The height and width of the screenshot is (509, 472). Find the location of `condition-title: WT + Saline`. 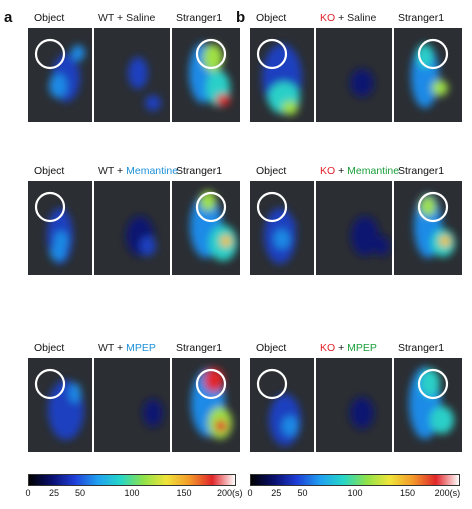

condition-title: WT + Saline is located at coordinates (126, 18).